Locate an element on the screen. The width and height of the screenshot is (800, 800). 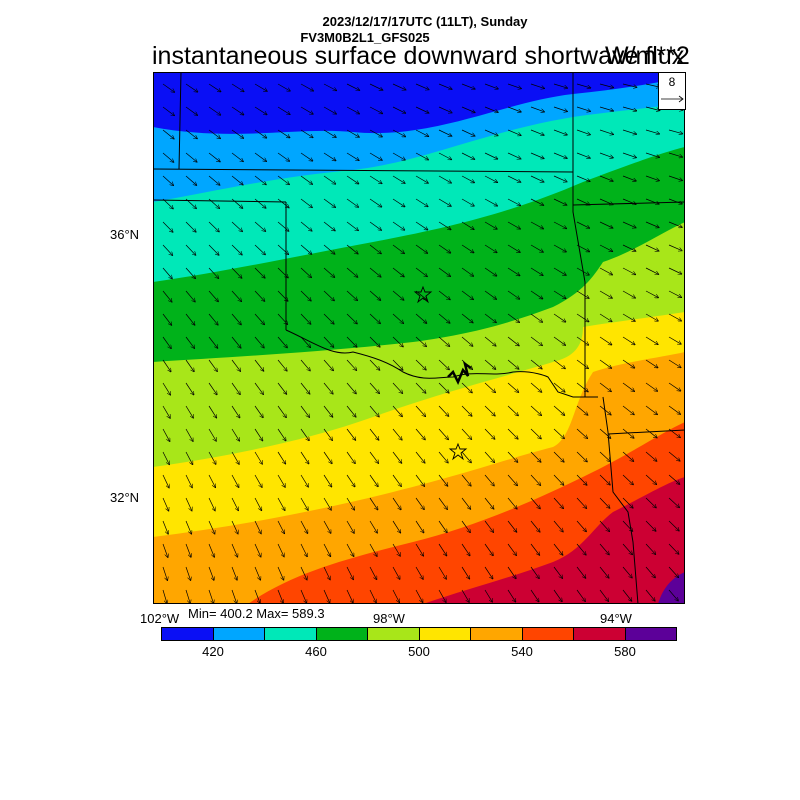
dallas-star-marker is located at coordinates (458, 451).